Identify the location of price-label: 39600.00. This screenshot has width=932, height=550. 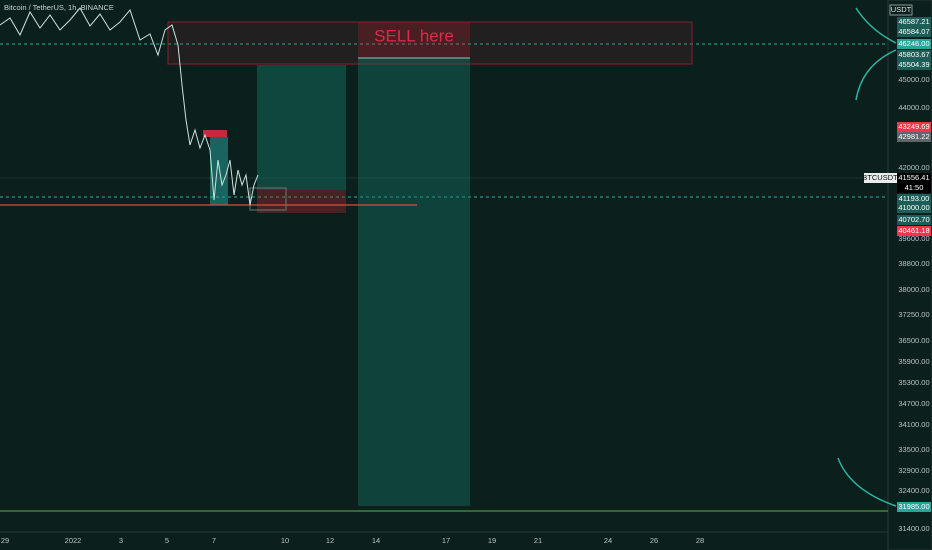
(913, 238).